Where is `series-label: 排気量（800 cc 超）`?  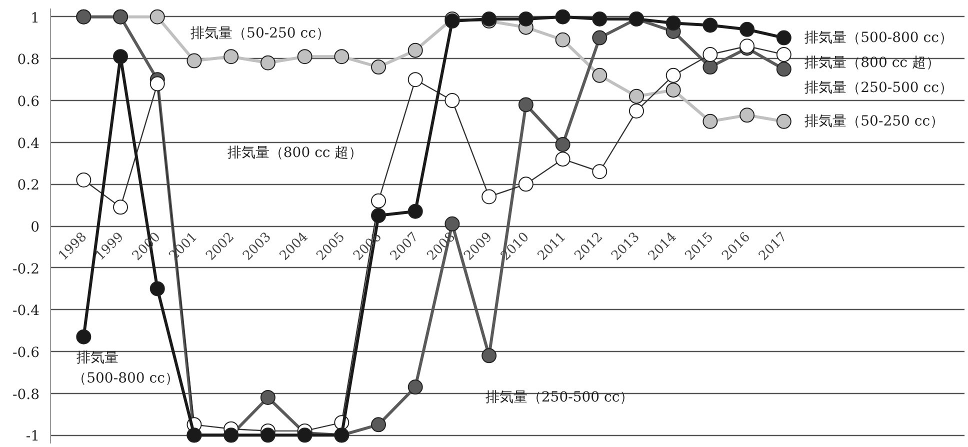
series-label: 排気量（800 cc 超） is located at coordinates (872, 62).